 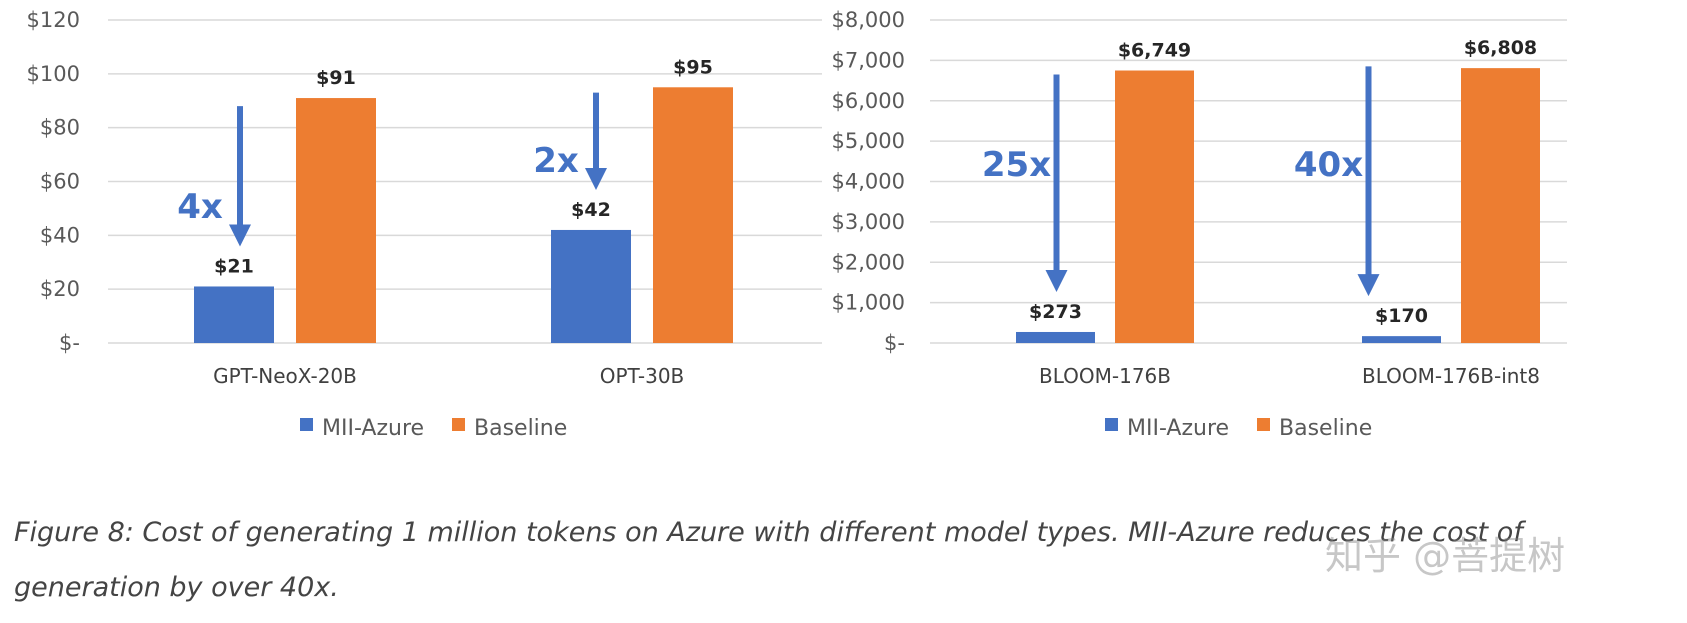 What do you see at coordinates (285, 376) in the screenshot?
I see `category-label: GPT-NeoX-20B` at bounding box center [285, 376].